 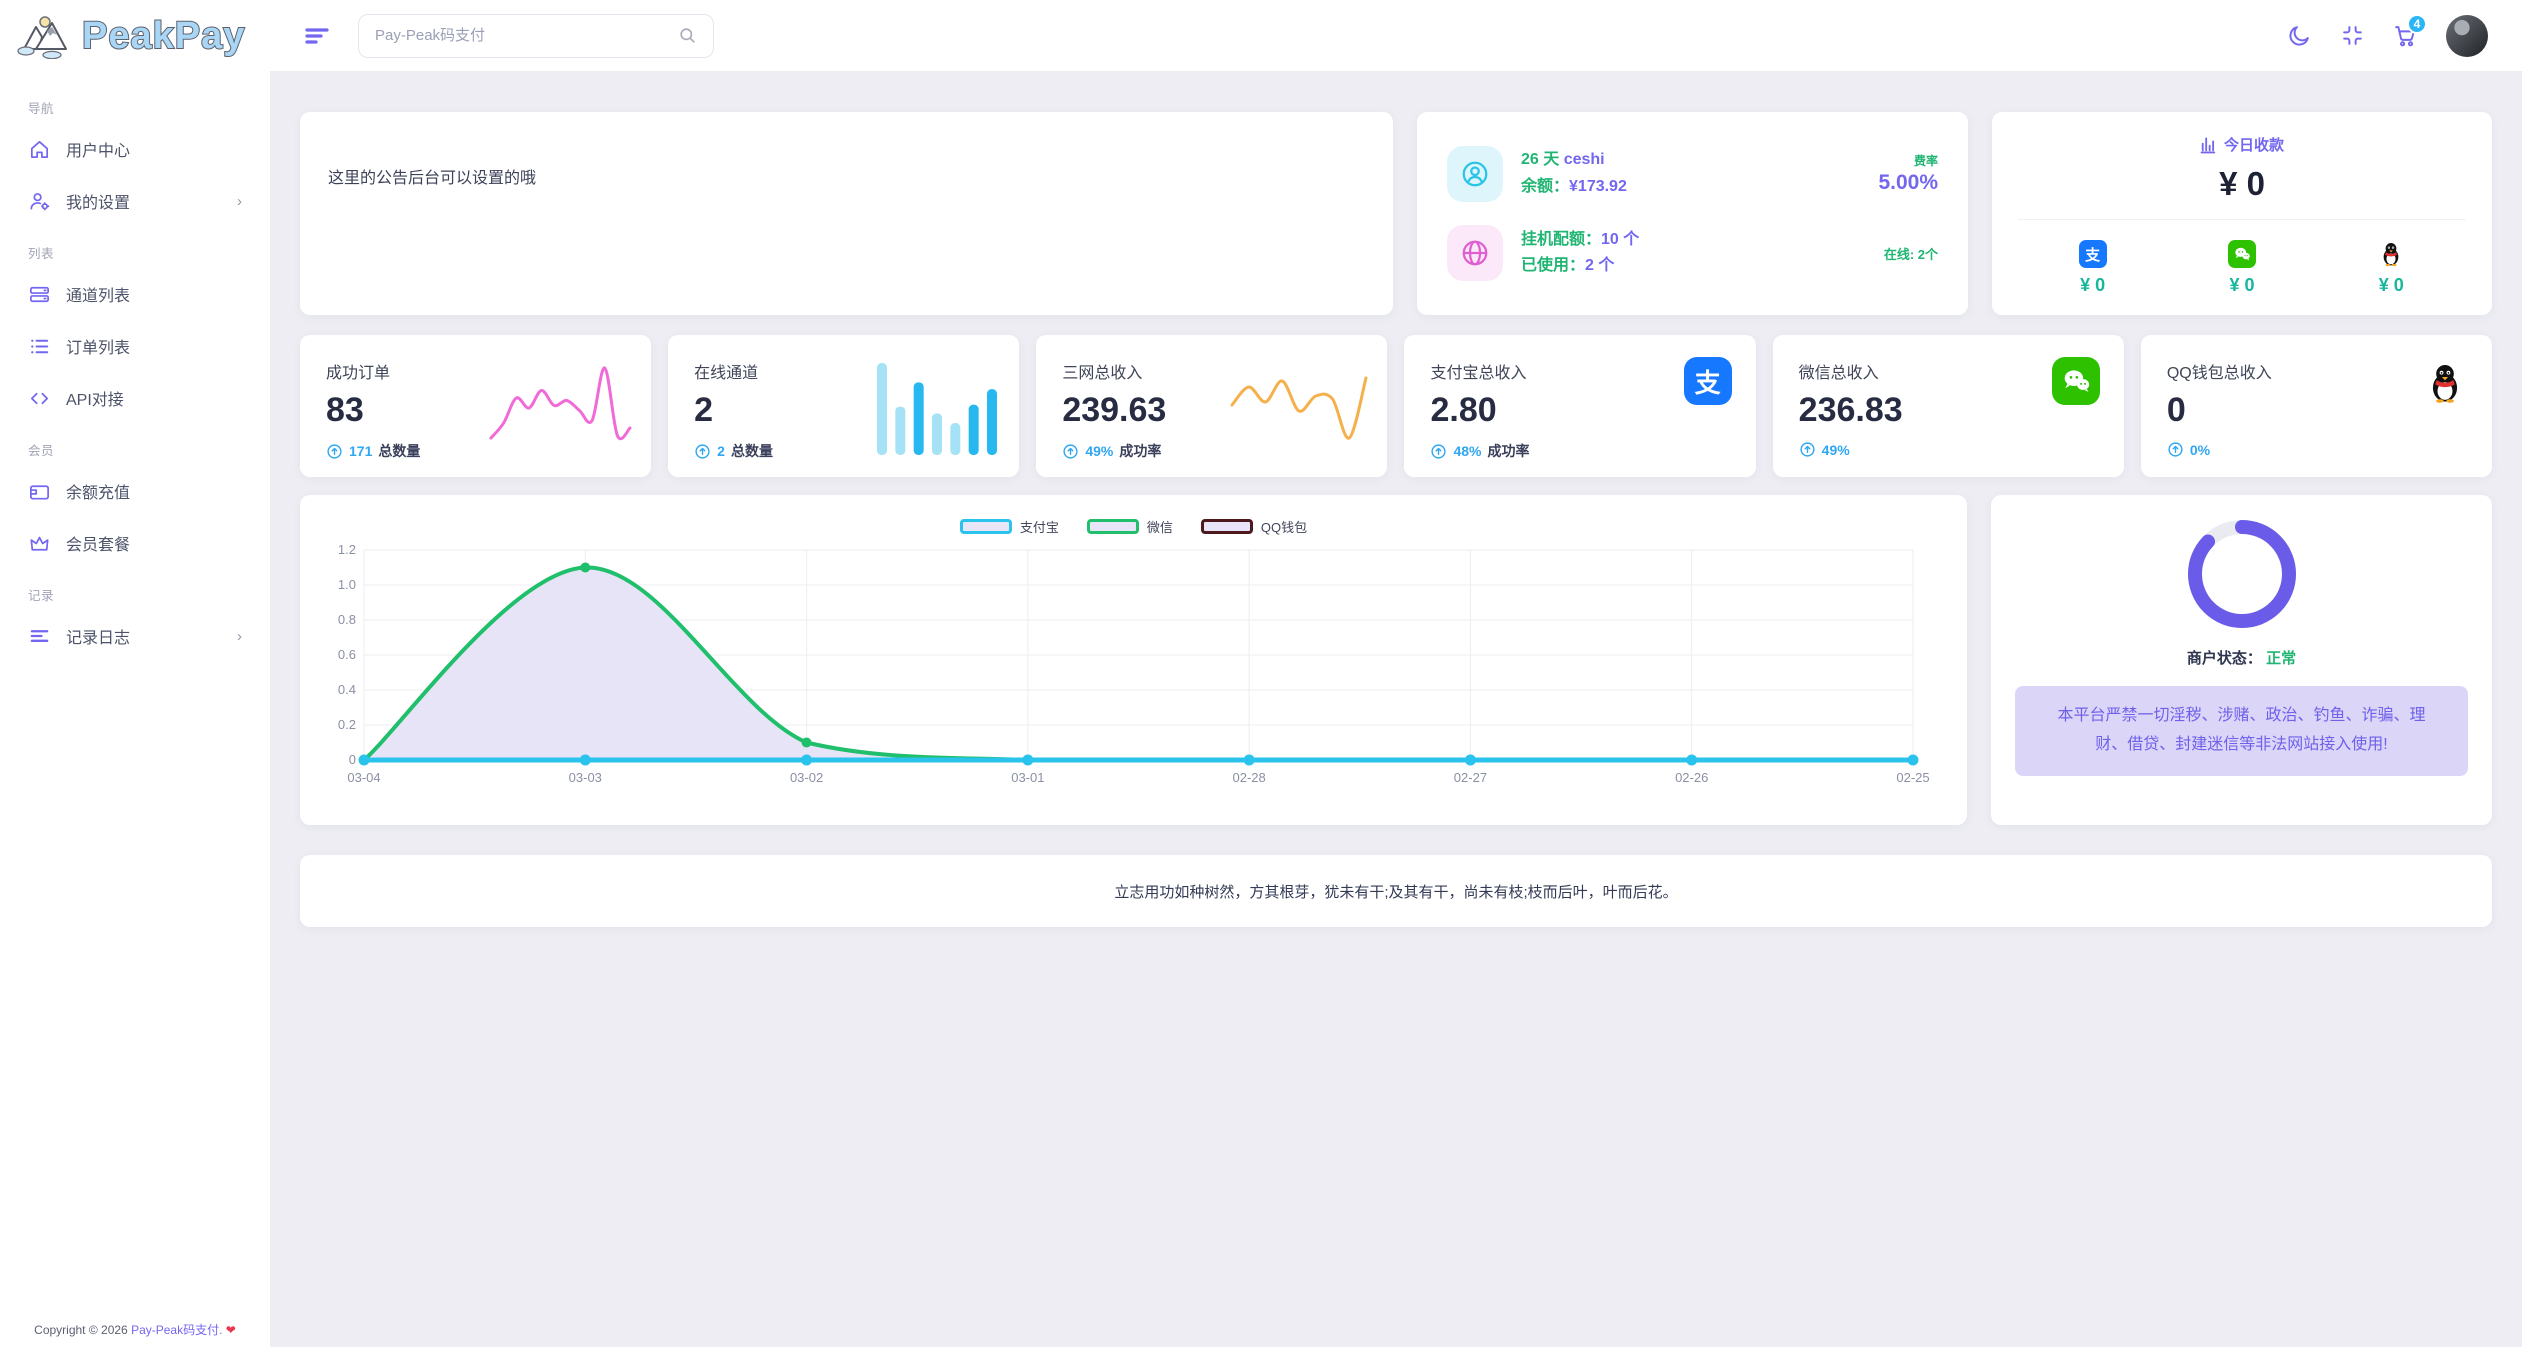 I want to click on user-gear-icon, so click(x=40, y=201).